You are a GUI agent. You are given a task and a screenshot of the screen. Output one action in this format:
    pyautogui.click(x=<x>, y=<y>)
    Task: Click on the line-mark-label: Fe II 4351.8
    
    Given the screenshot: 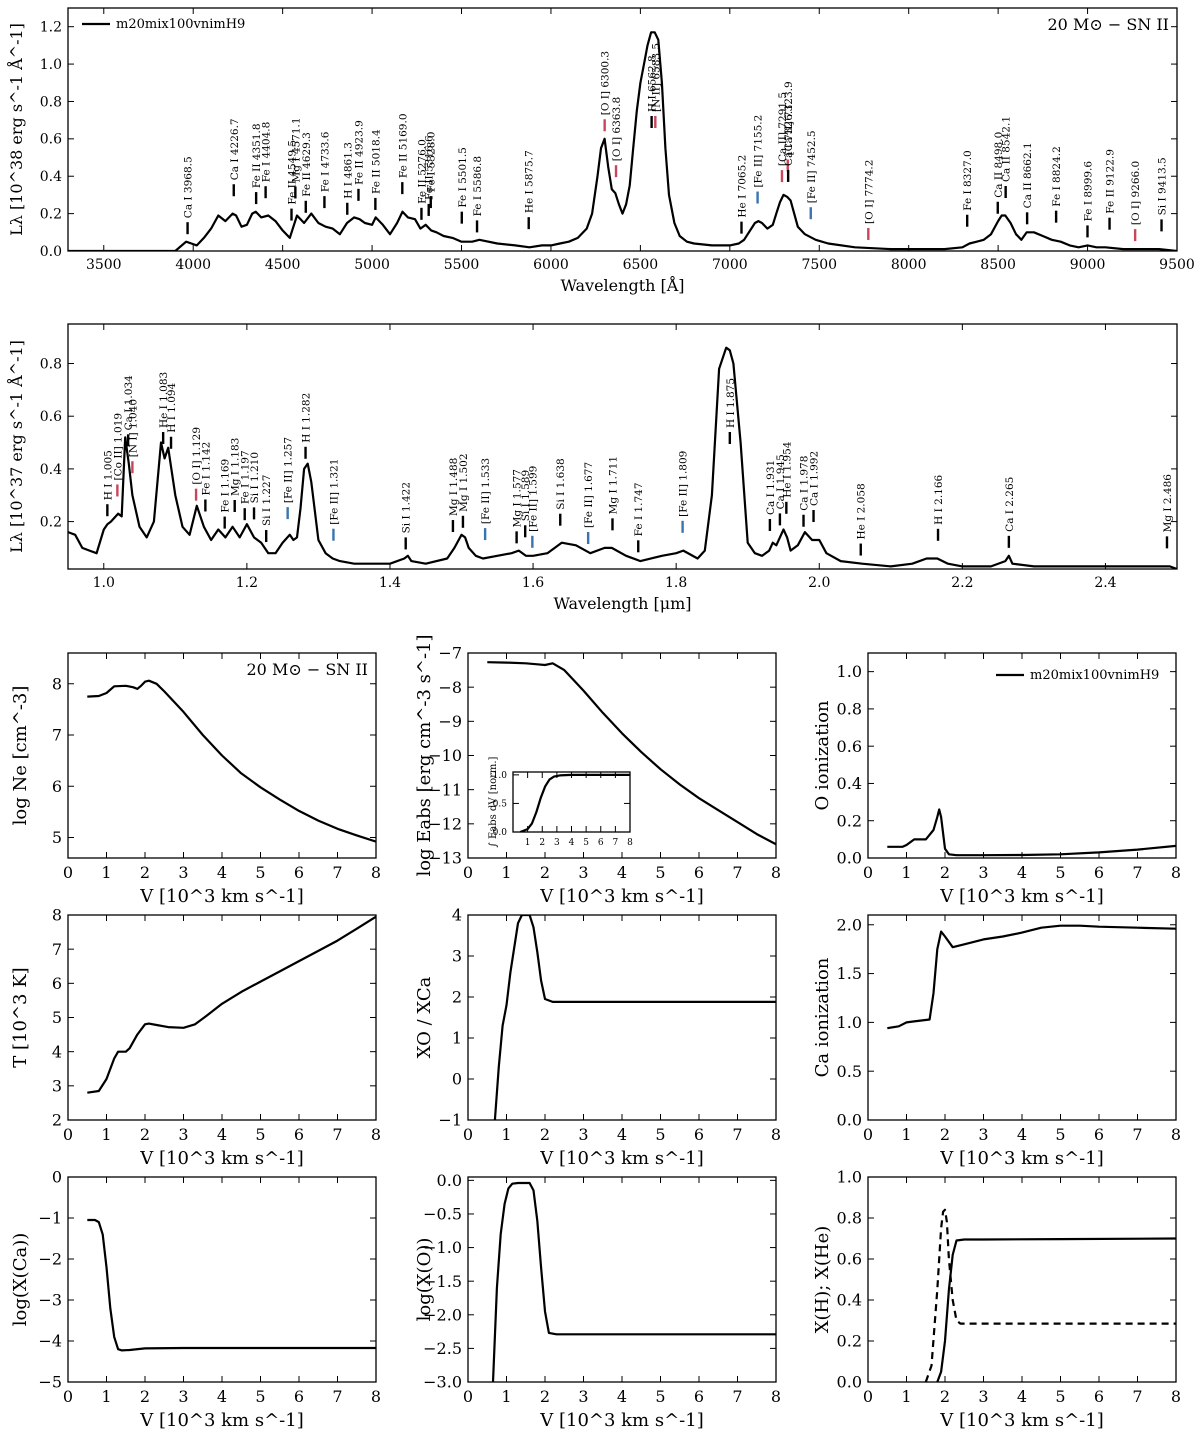 What is the action you would take?
    pyautogui.click(x=257, y=155)
    